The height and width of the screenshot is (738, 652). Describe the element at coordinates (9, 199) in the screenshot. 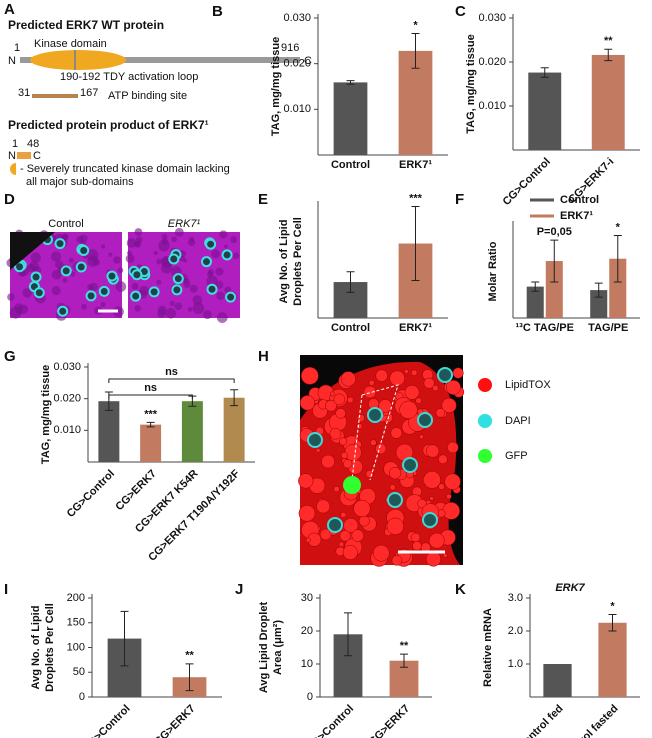

I see `panel-letter: D` at that location.